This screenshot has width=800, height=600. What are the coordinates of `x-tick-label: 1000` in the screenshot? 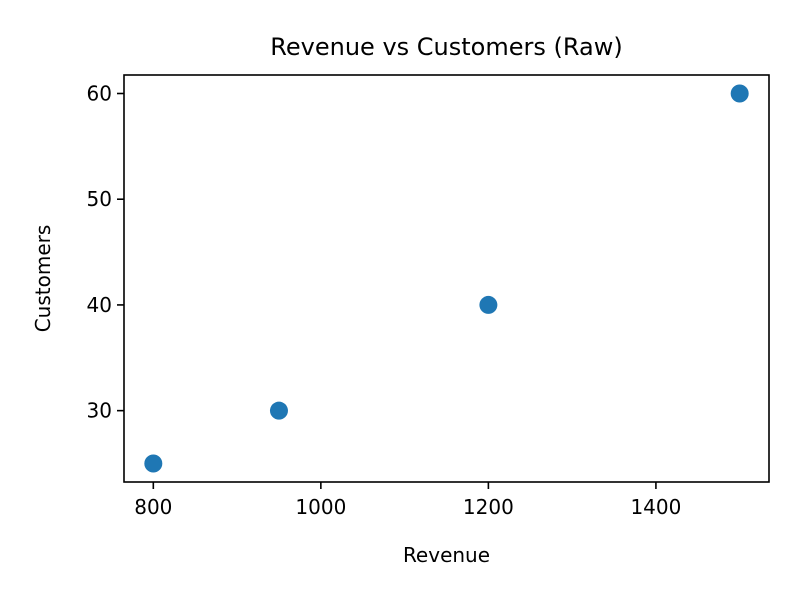 It's located at (320, 507).